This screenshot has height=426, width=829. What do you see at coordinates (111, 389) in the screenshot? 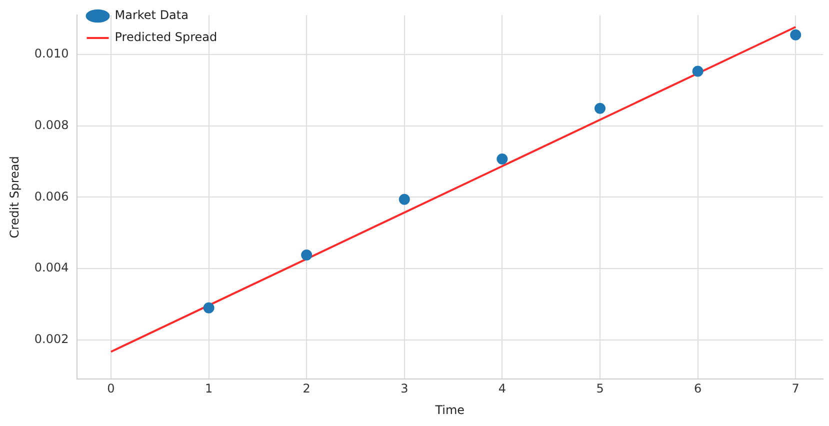
I see `x-tick-label: 0` at bounding box center [111, 389].